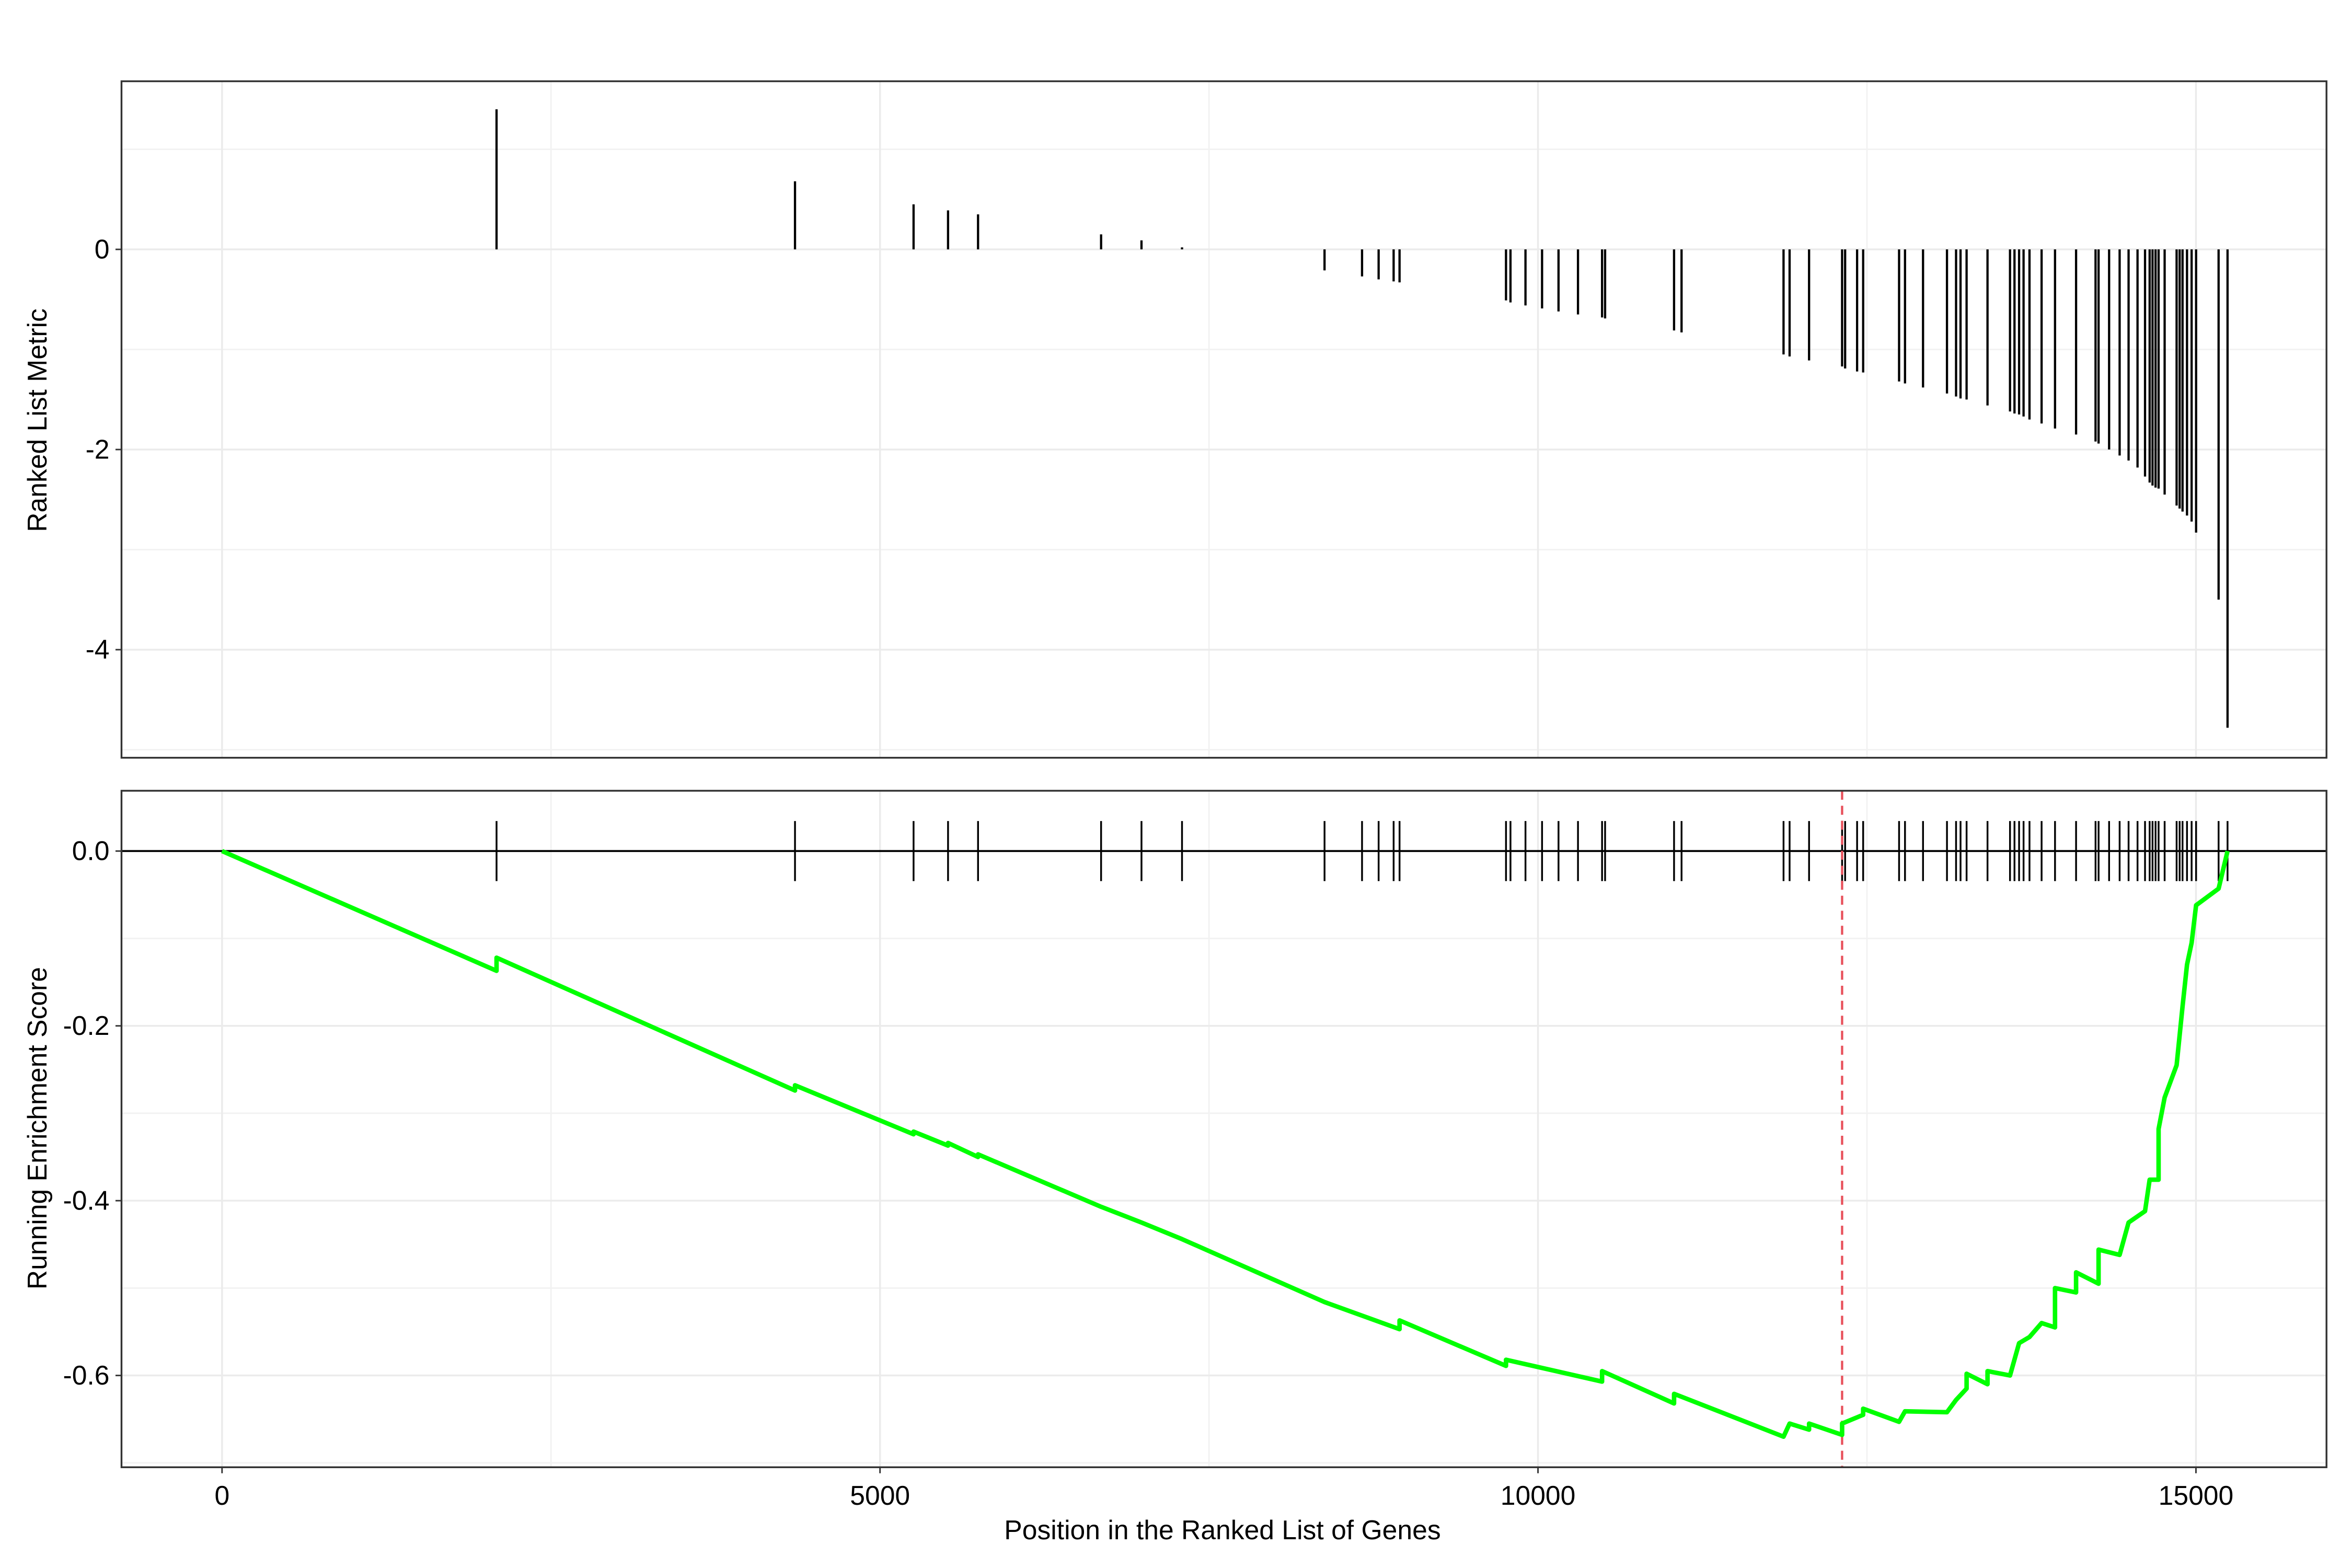 The image size is (2352, 1568). I want to click on x-axis-label: Position in the Ranked List of Genes, so click(1222, 1530).